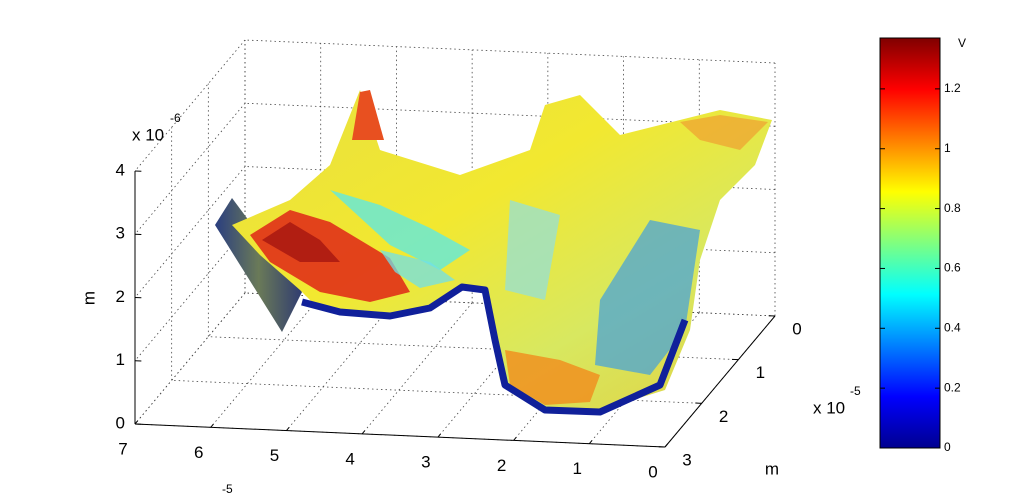 The image size is (1024, 504). I want to click on z-exponent-base: x 10, so click(148, 134).